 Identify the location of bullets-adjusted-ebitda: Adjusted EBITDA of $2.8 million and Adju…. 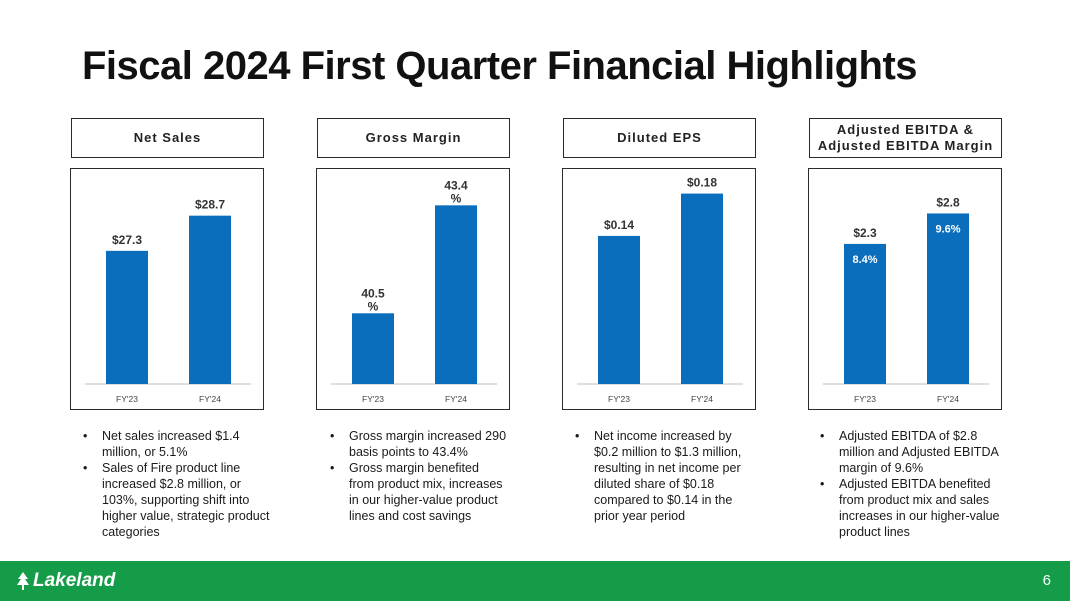
(912, 484).